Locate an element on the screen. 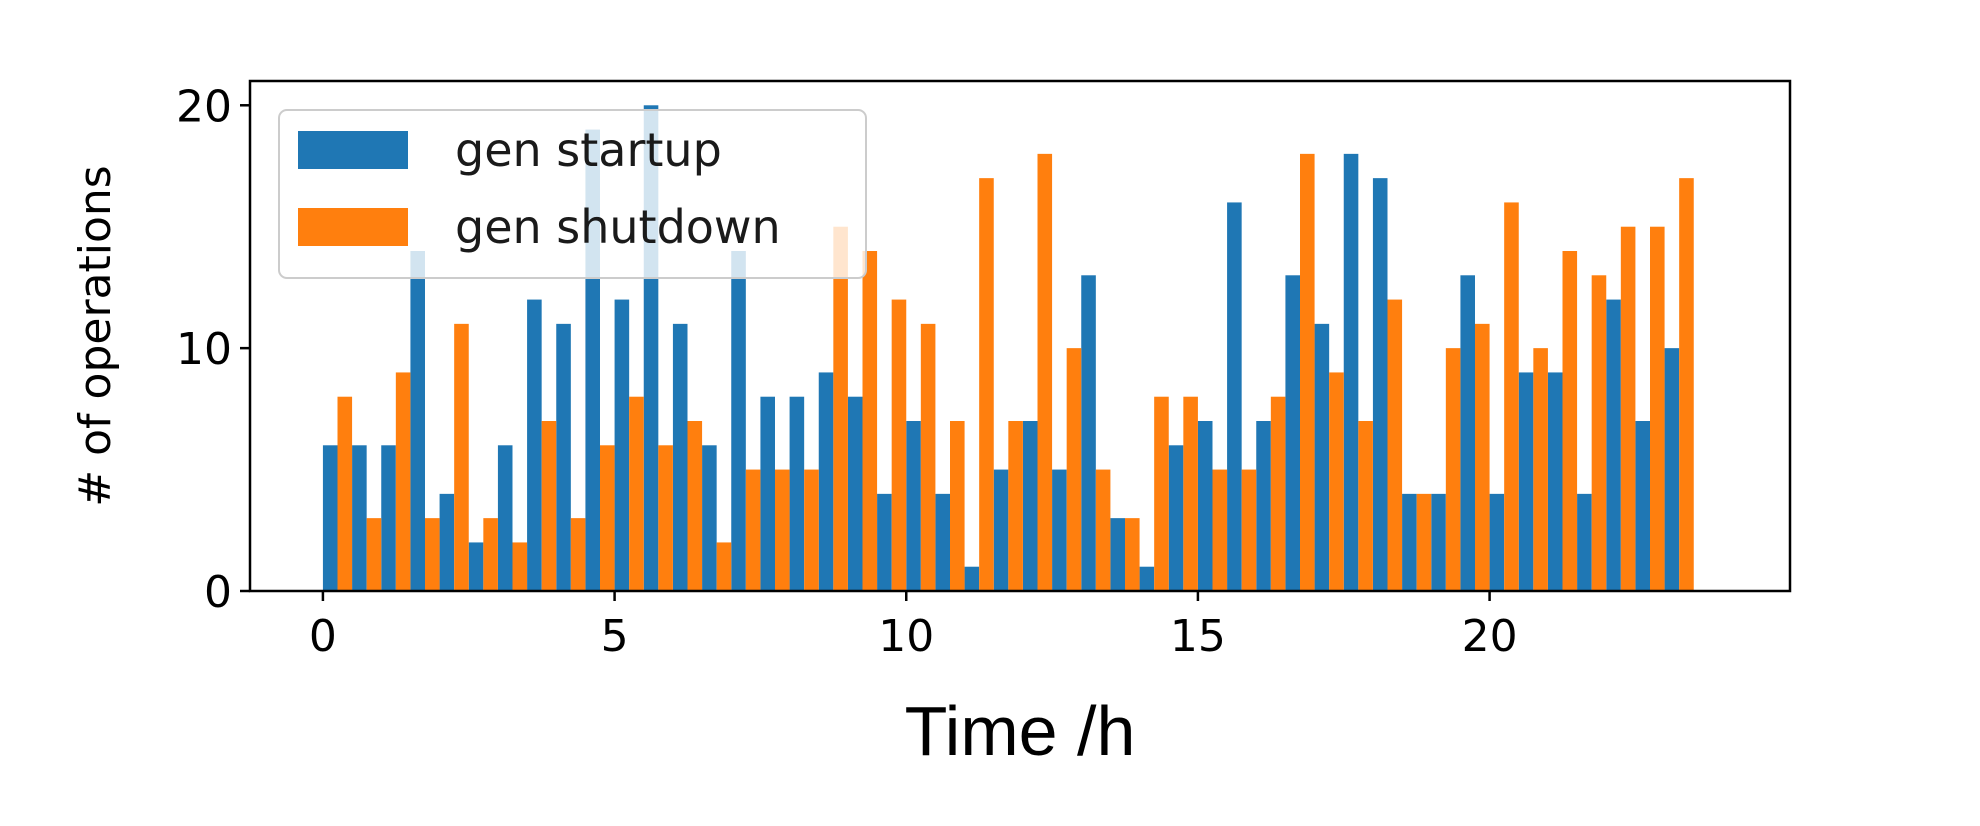 The image size is (1980, 826). x-tick-label: 10 is located at coordinates (906, 636).